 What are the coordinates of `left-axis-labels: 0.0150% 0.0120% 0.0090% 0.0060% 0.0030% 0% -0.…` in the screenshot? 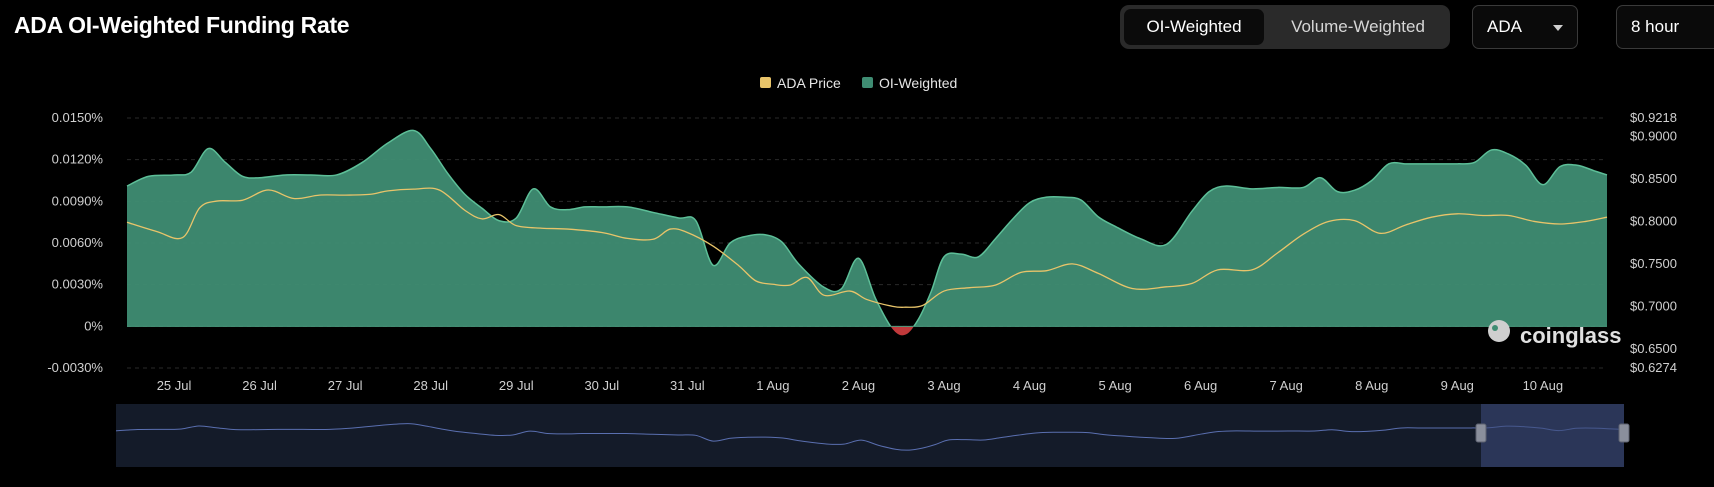 It's located at (75, 242).